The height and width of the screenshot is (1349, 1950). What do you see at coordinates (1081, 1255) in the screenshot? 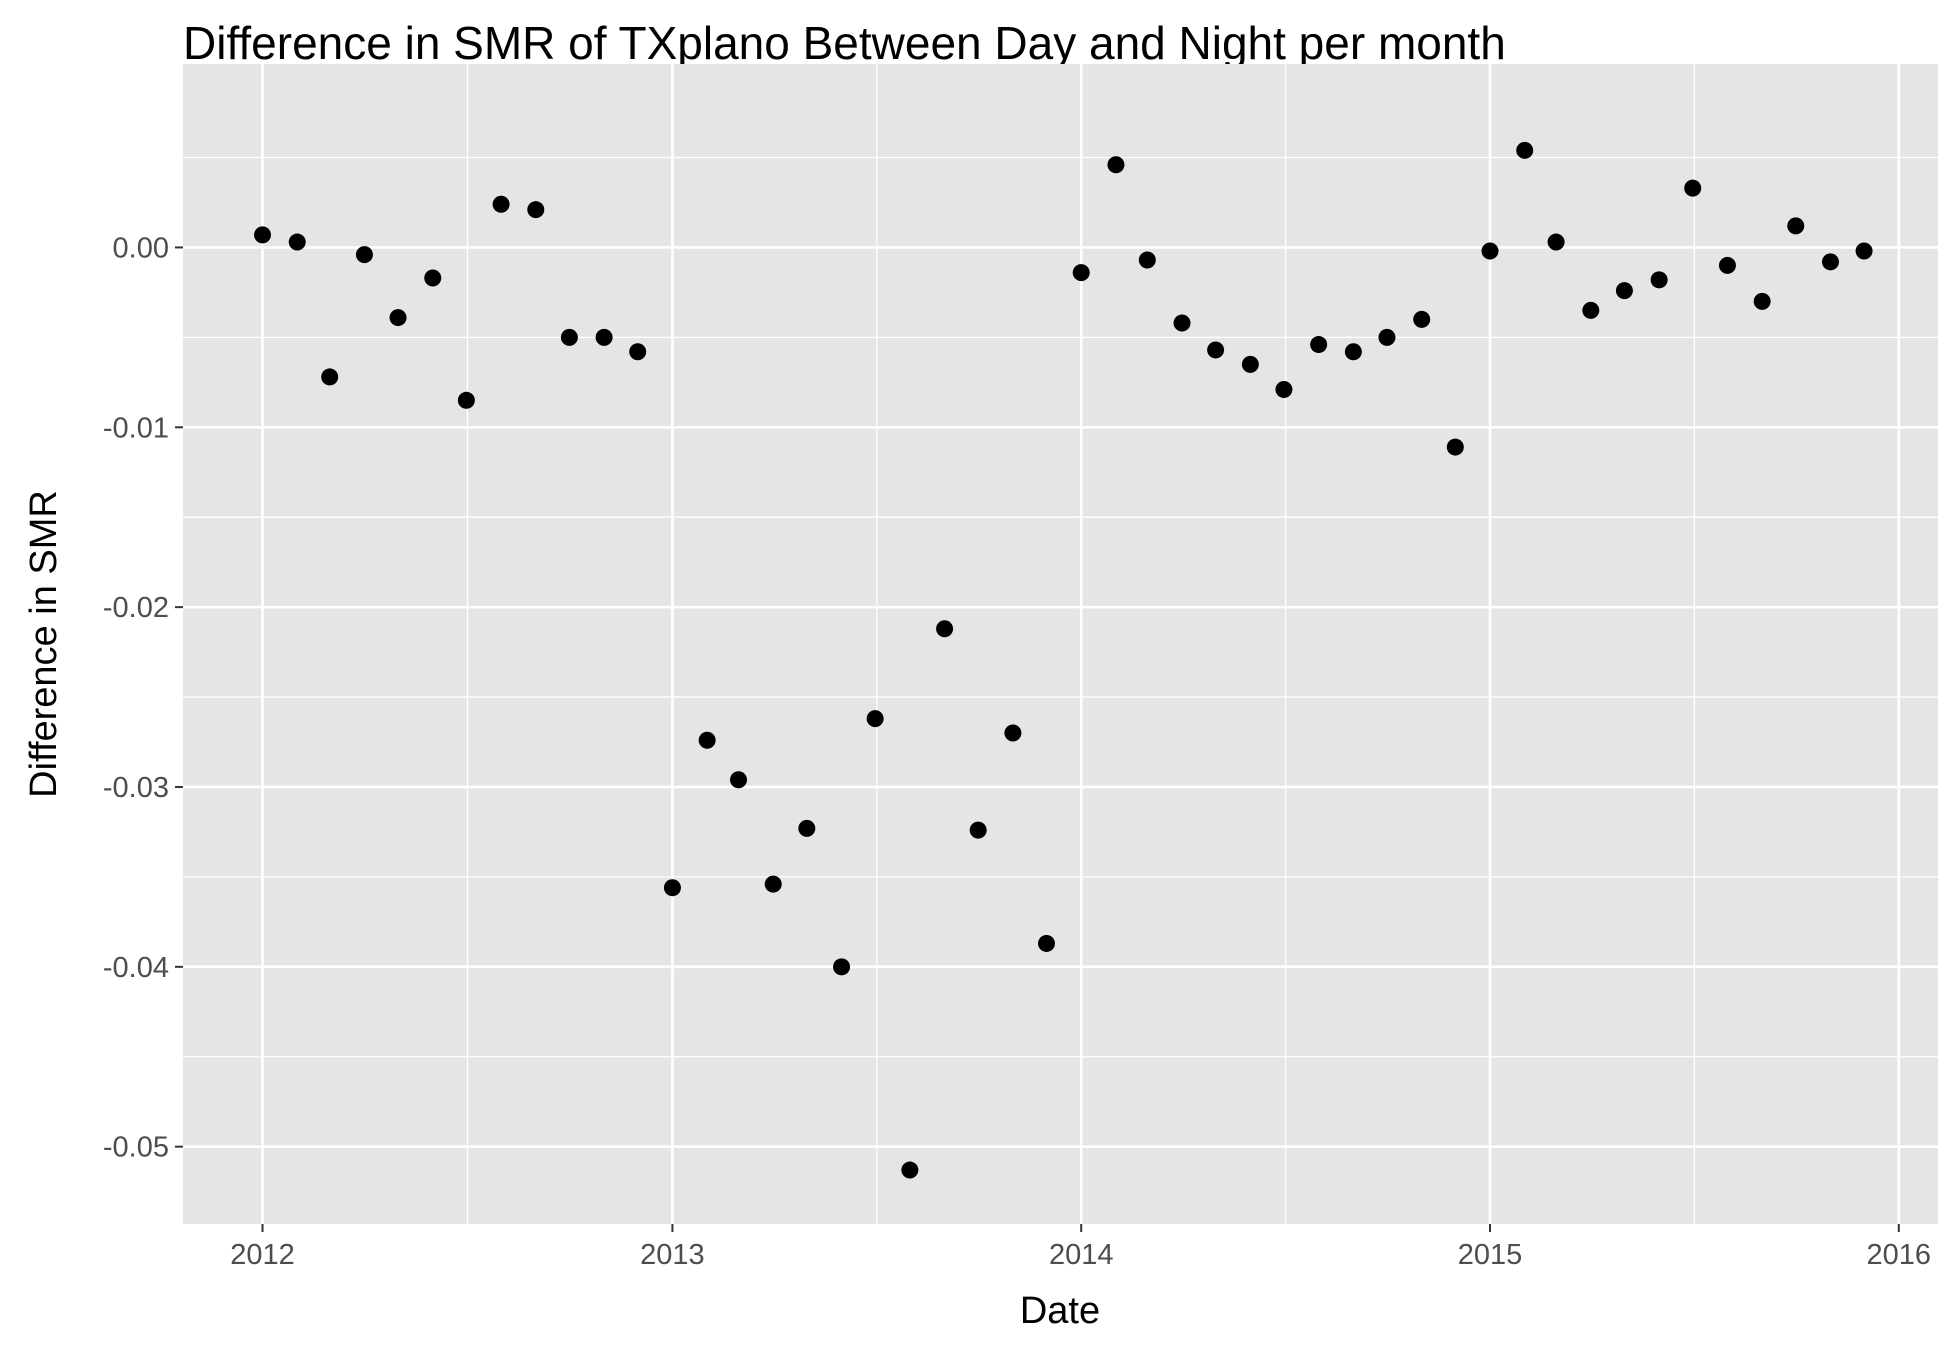
I see `x-tick-label: 2014` at bounding box center [1081, 1255].